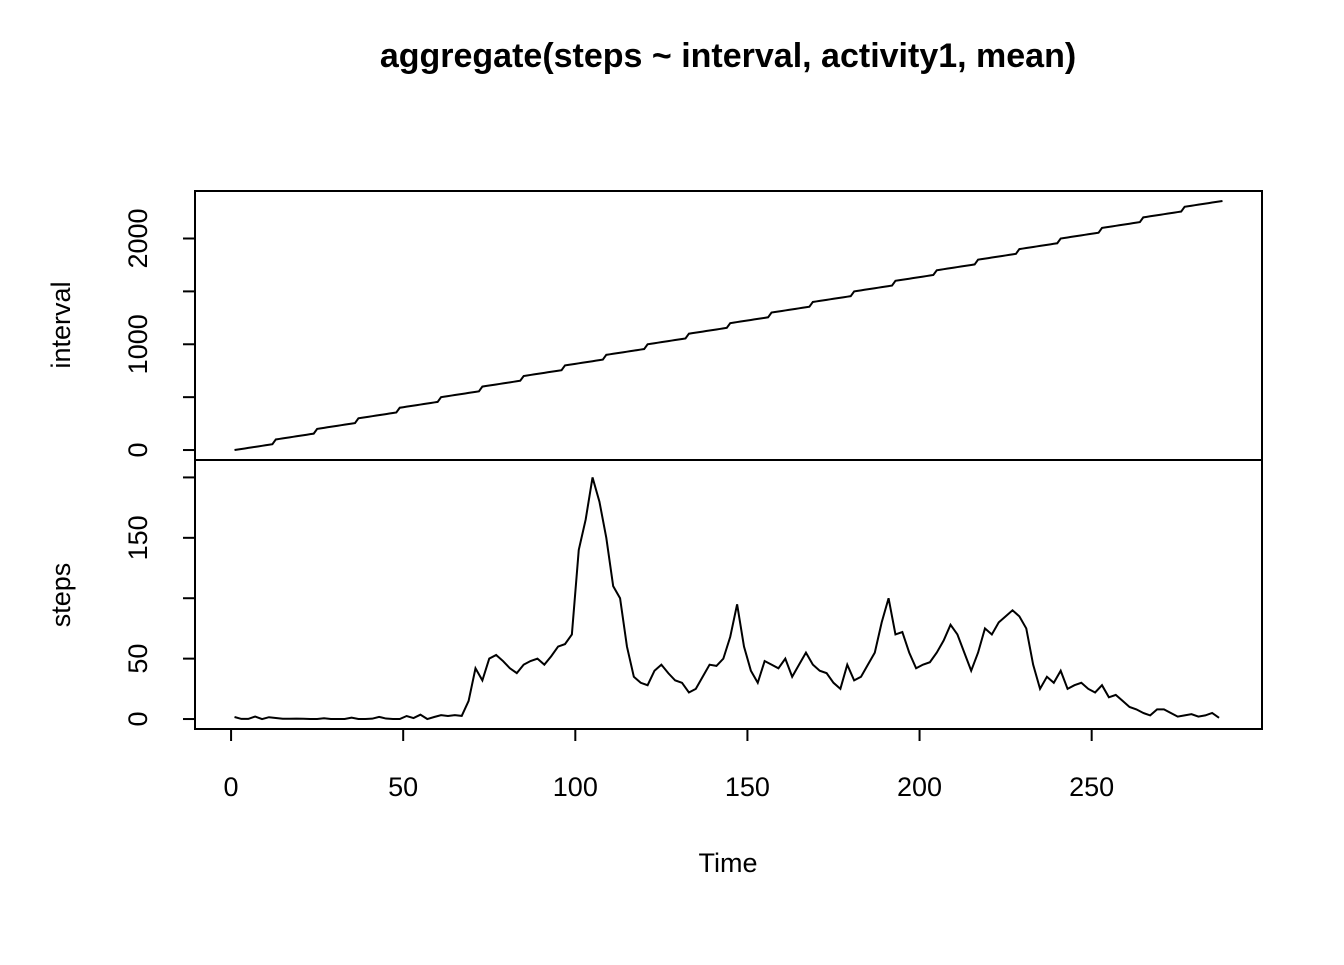 Image resolution: width=1344 pixels, height=965 pixels. I want to click on x-axis-label: Time, so click(728, 863).